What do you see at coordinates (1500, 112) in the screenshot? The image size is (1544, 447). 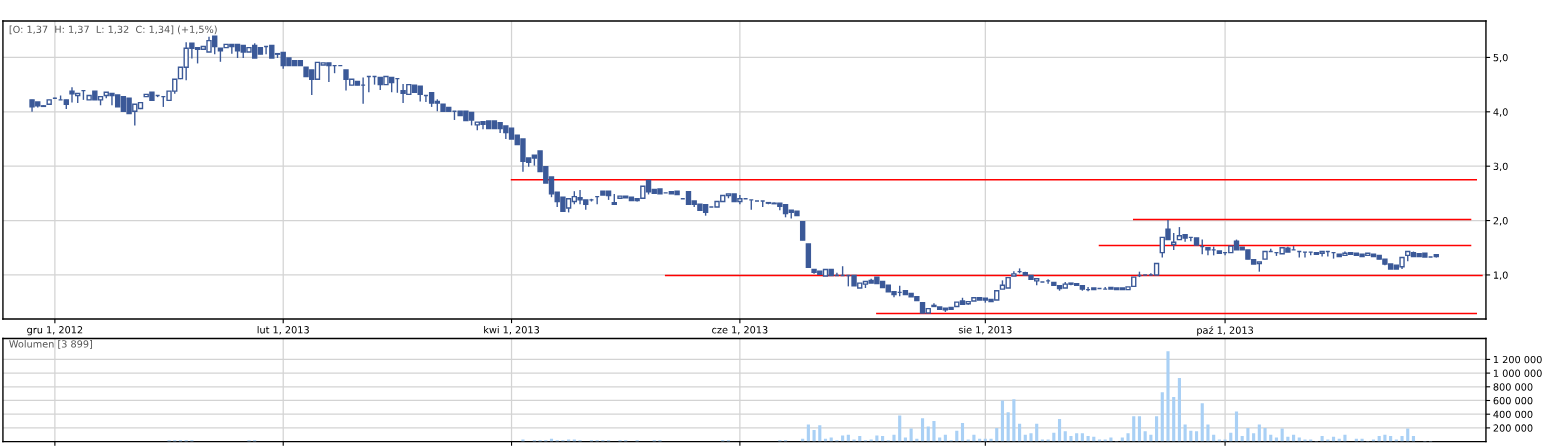 I see `y-tick-label: 4,0` at bounding box center [1500, 112].